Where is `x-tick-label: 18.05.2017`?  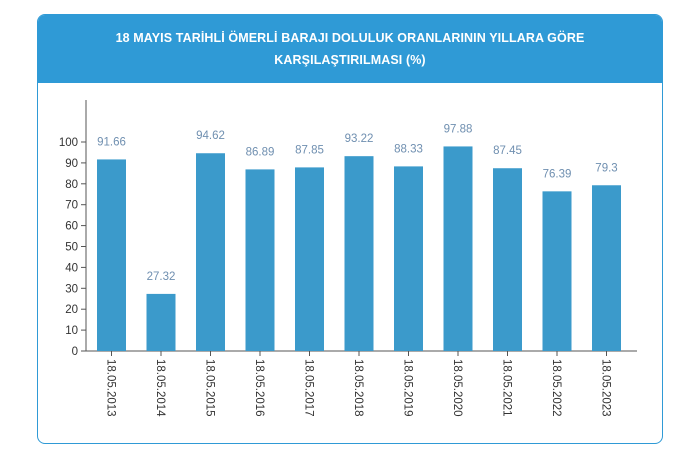
x-tick-label: 18.05.2017 is located at coordinates (309, 388).